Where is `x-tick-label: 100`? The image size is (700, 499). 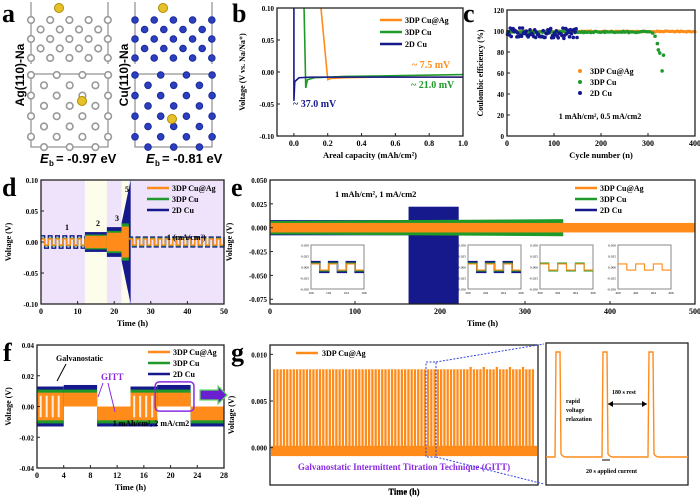 x-tick-label: 100 is located at coordinates (355, 311).